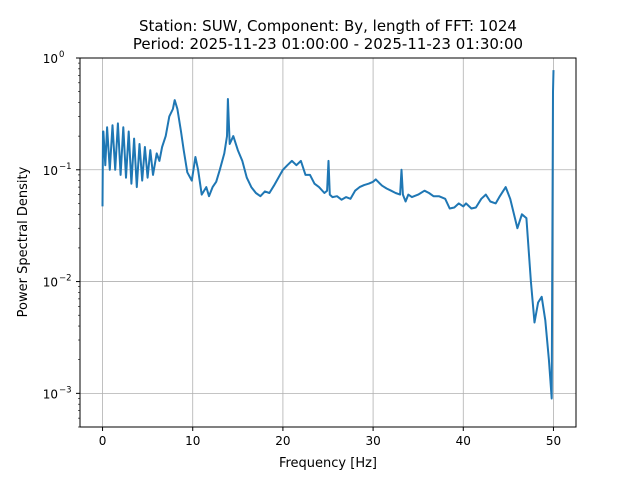 The width and height of the screenshot is (640, 480). Describe the element at coordinates (23, 241) in the screenshot. I see `y-axis-label: Power Spectral Density` at that location.